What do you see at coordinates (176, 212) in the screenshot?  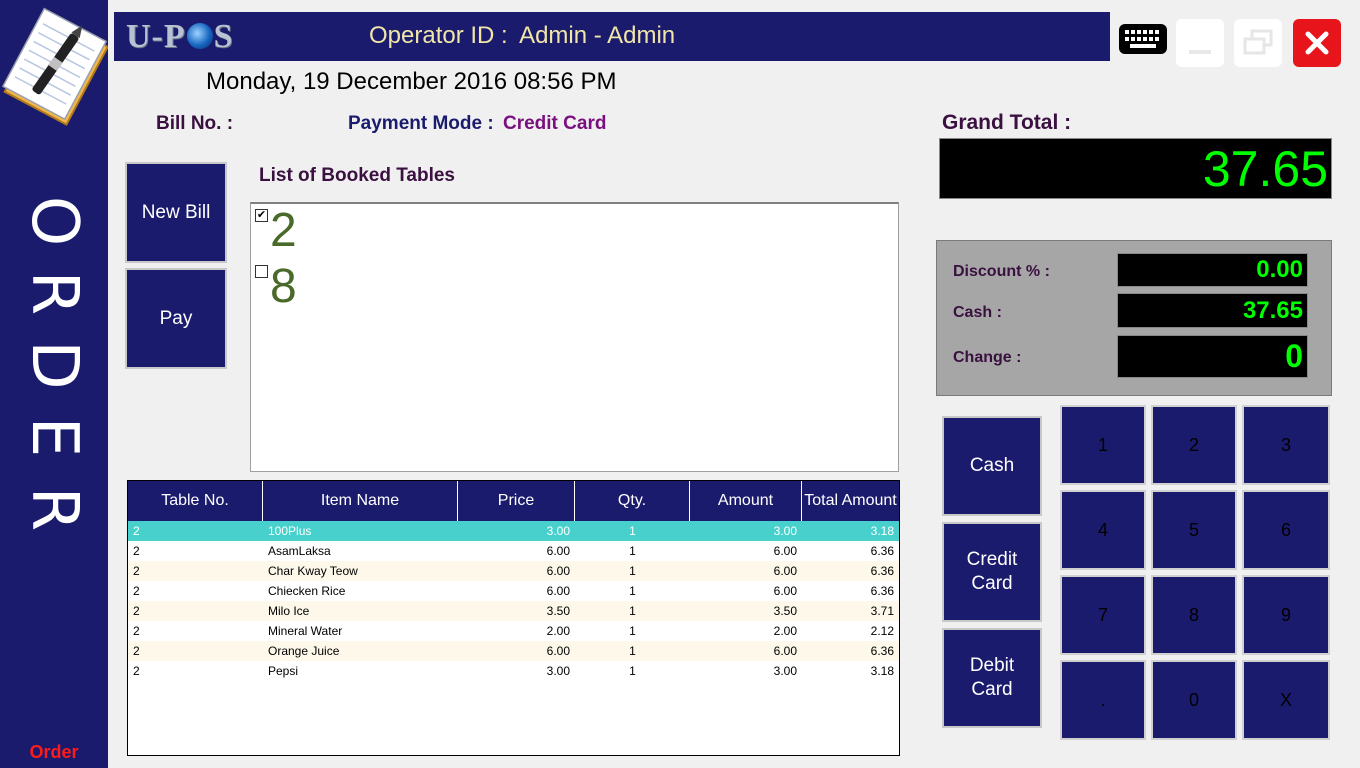 I see `new-bill-button: New Bill` at bounding box center [176, 212].